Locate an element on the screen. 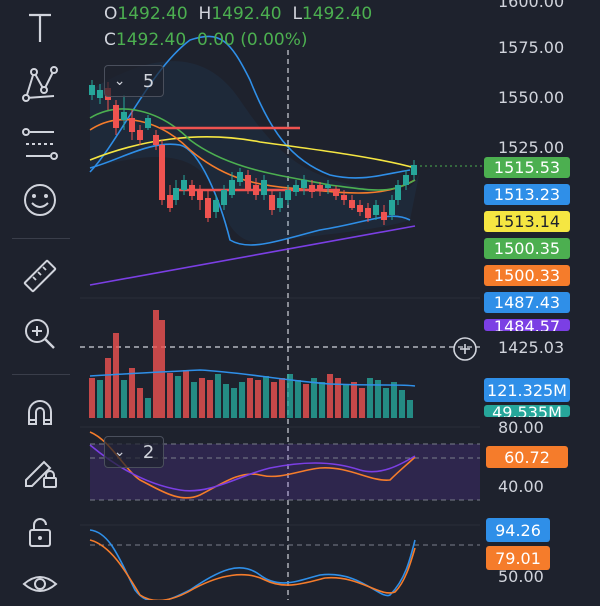 The height and width of the screenshot is (606, 600). unlock-button is located at coordinates (40, 532).